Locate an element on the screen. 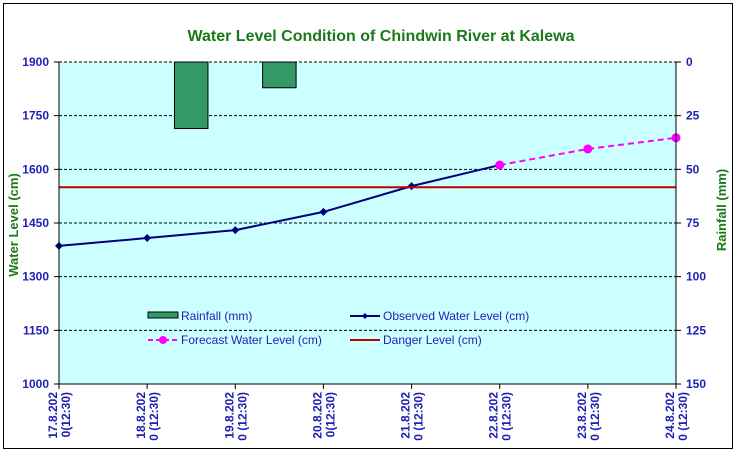 The width and height of the screenshot is (736, 453). x-tick-label: 17.8.202 0(12:30) is located at coordinates (59, 415).